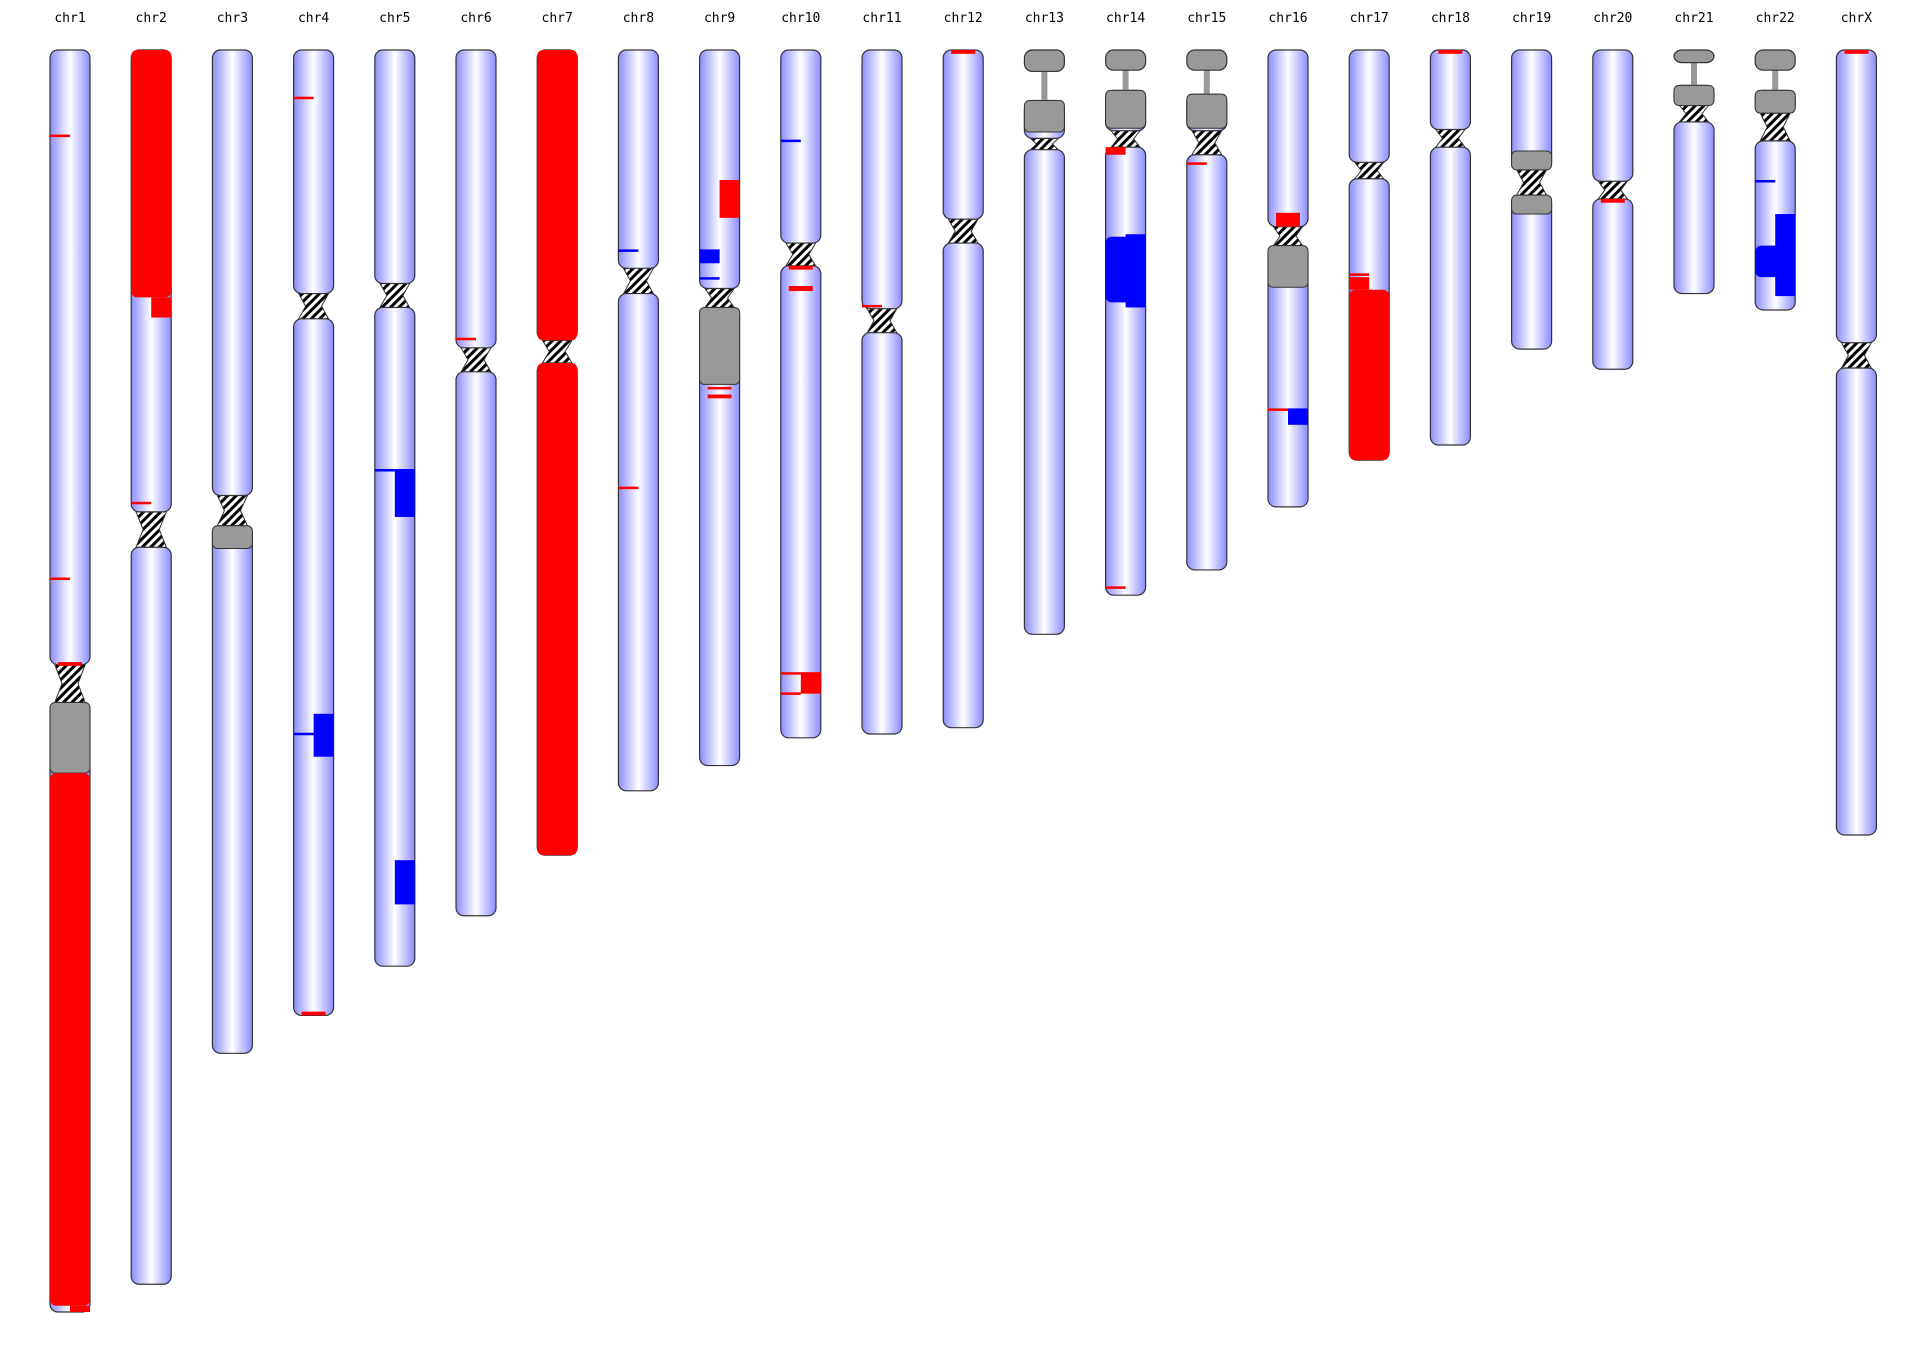 This screenshot has height=1350, width=1920. I want to click on chromosome-label: chr9, so click(719, 18).